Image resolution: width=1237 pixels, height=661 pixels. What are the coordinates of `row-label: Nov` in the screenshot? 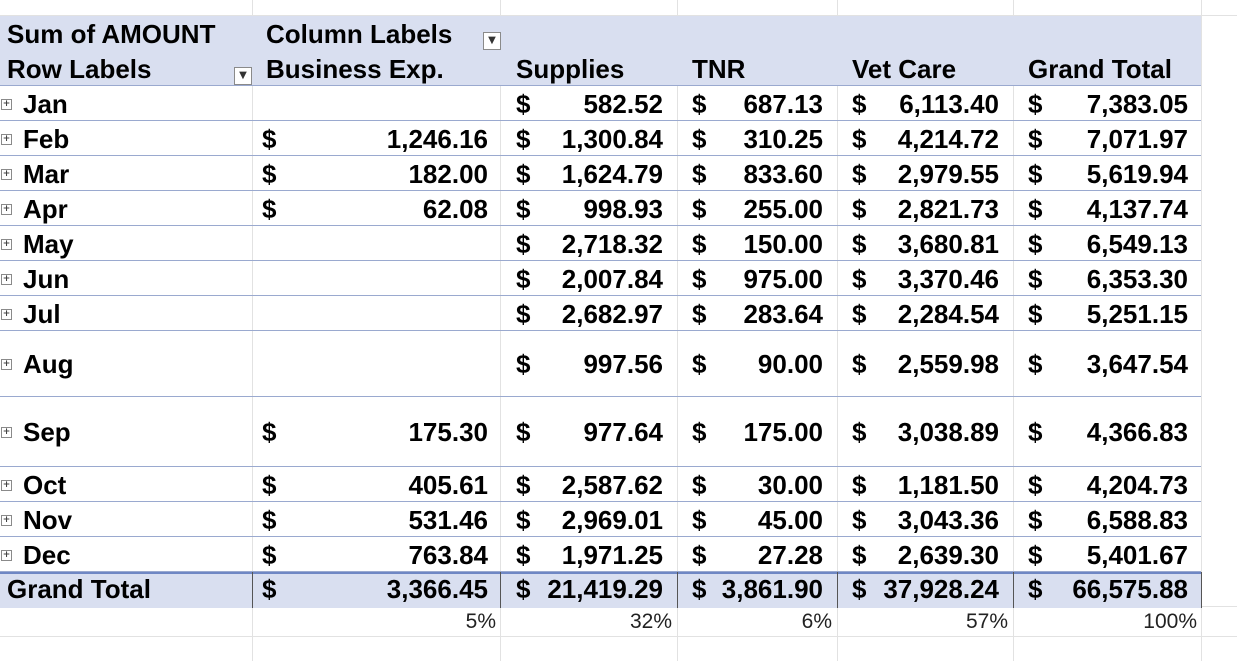 It's located at (48, 520).